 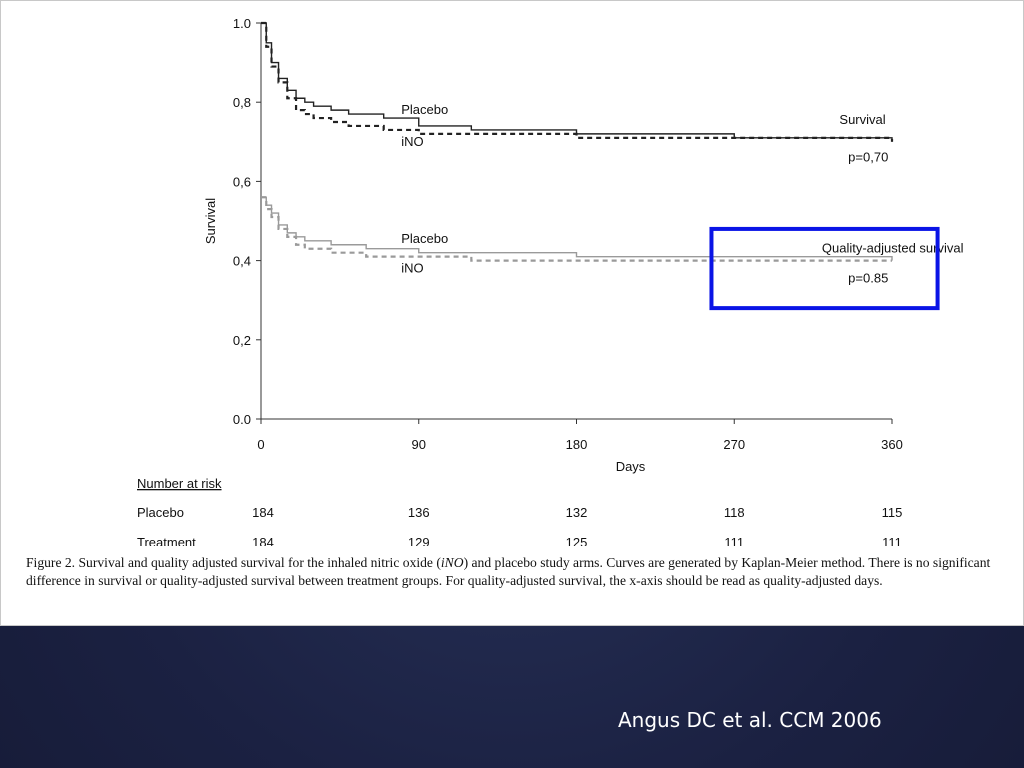 What do you see at coordinates (862, 119) in the screenshot?
I see `chart-annotation: Survival` at bounding box center [862, 119].